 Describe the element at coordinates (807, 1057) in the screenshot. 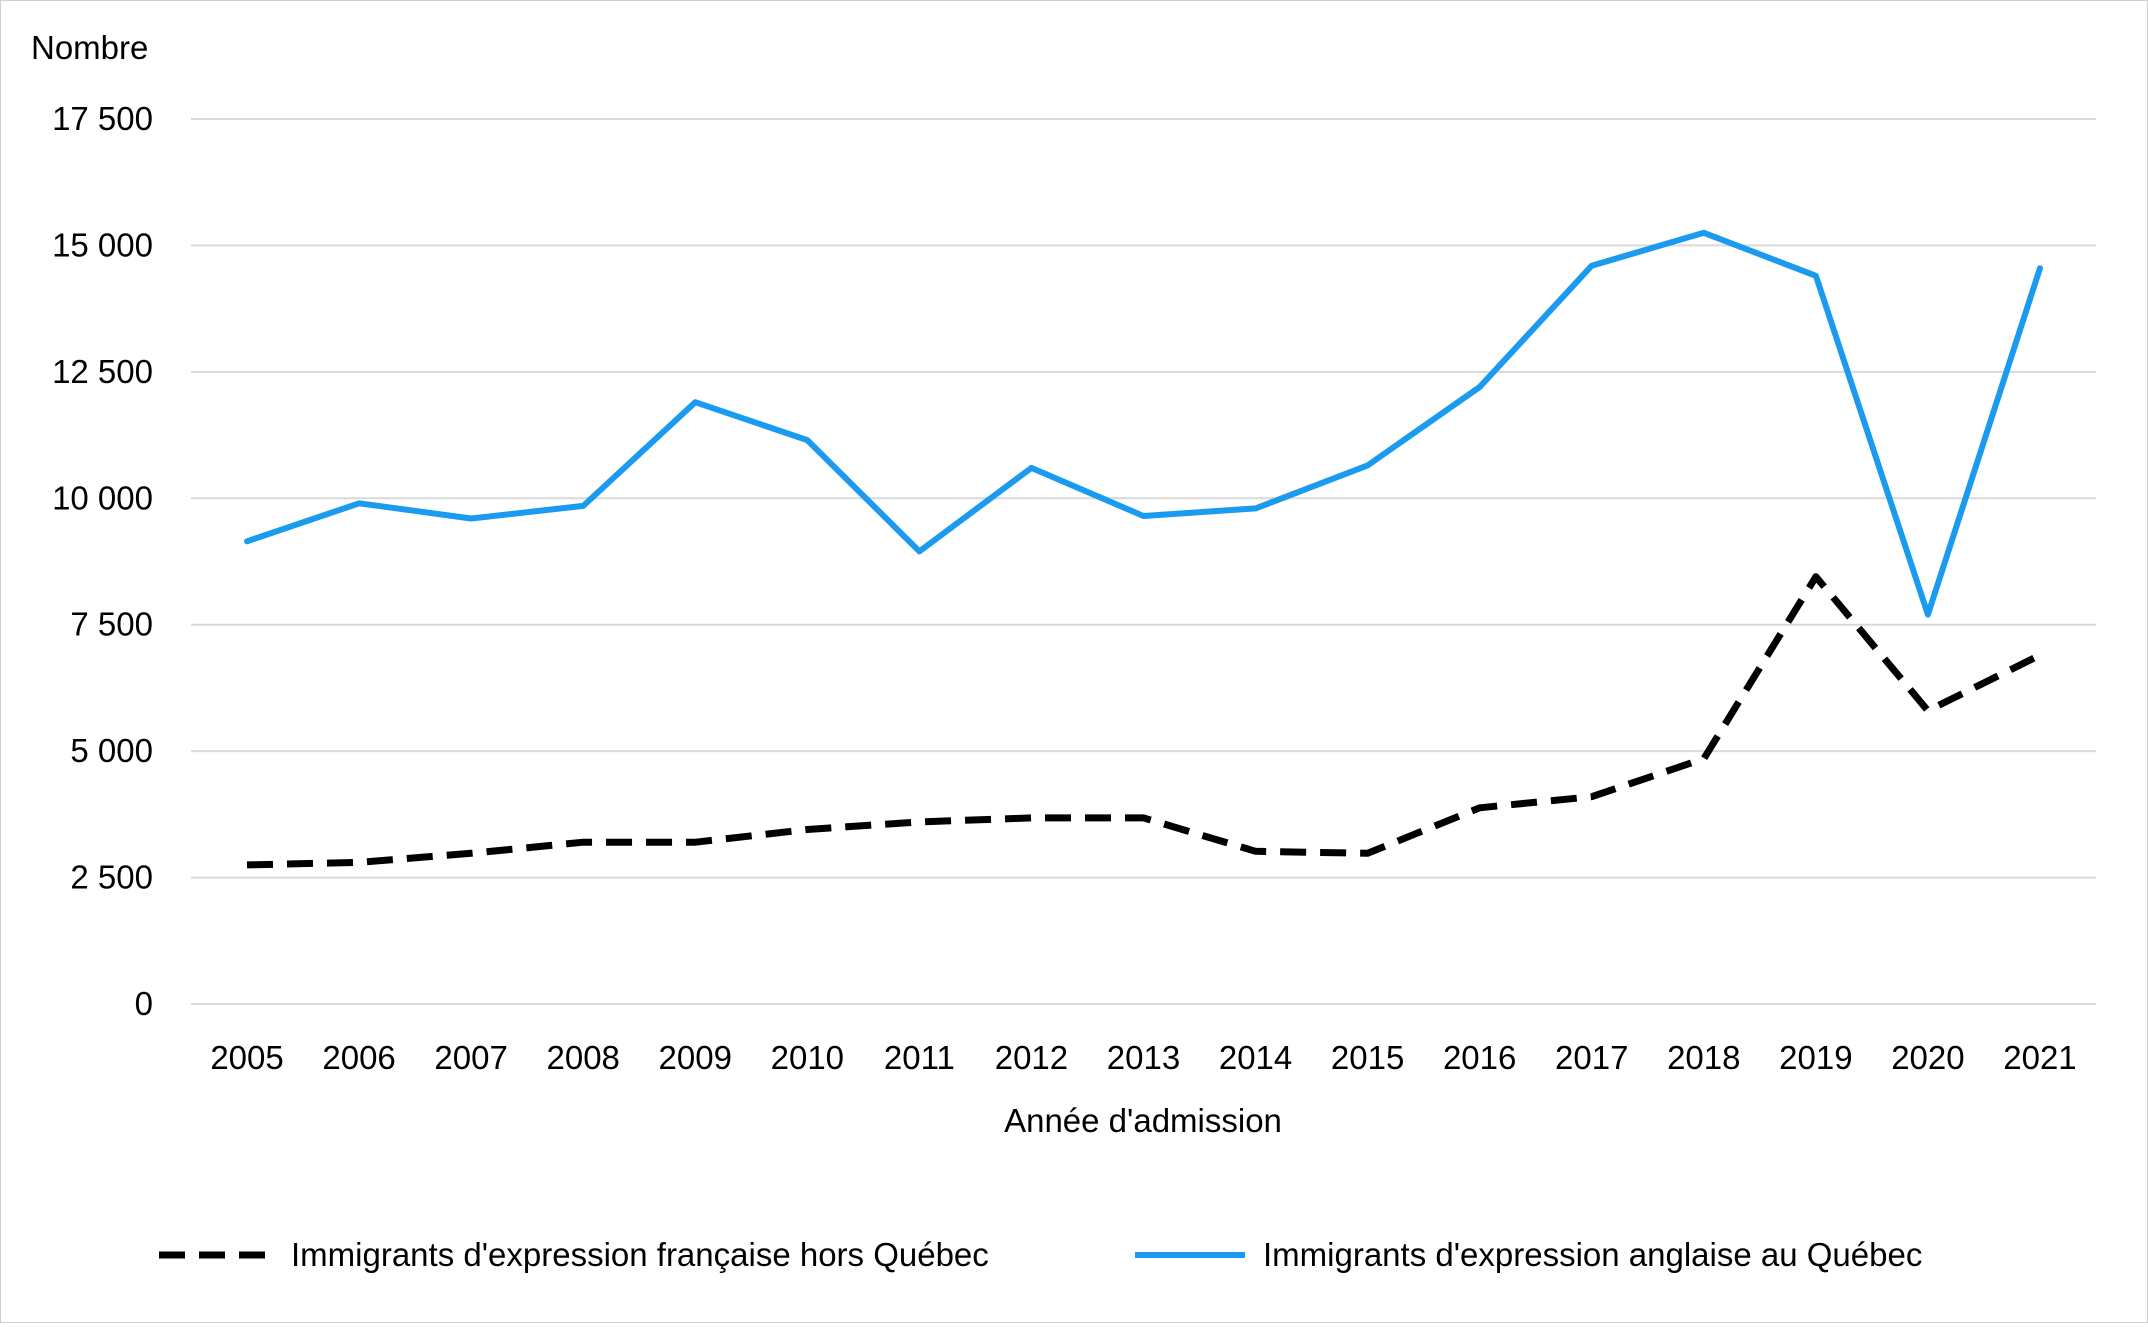

I see `x-tick-label: 2010` at that location.